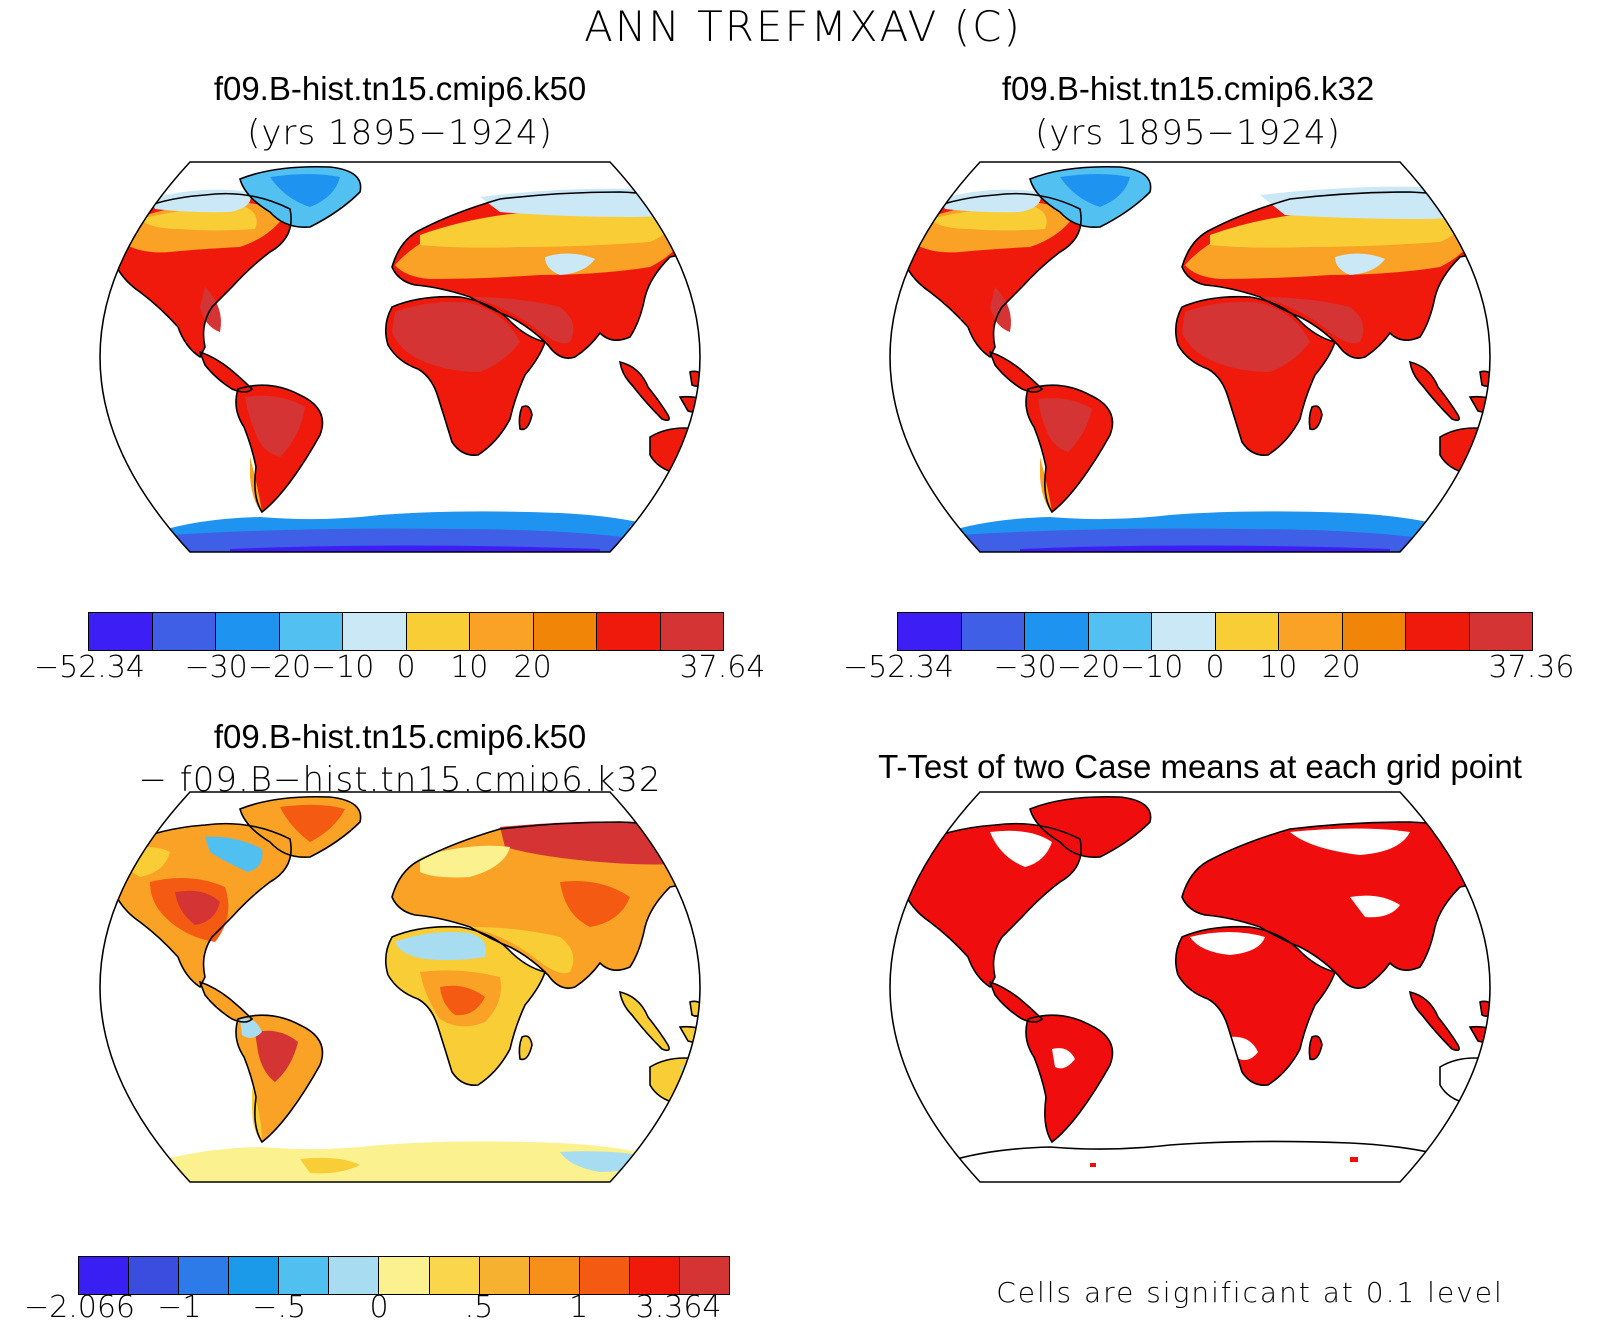  What do you see at coordinates (400, 88) in the screenshot?
I see `panel-k50-title: f09.B-hist.tn15.cmip6.k50` at bounding box center [400, 88].